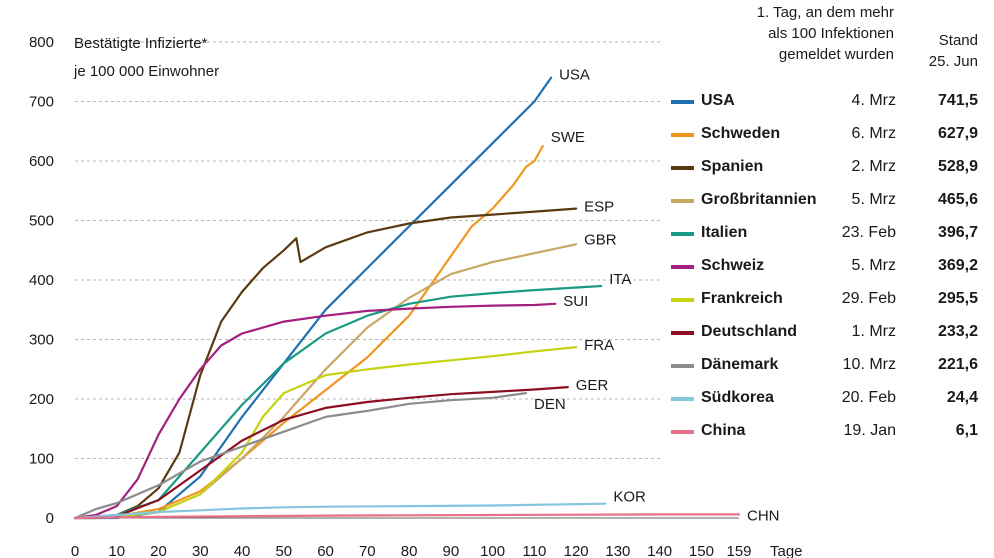 Image resolution: width=994 pixels, height=558 pixels. Describe the element at coordinates (938, 51) in the screenshot. I see `legend-header-stand: Stand 25. Jun` at that location.